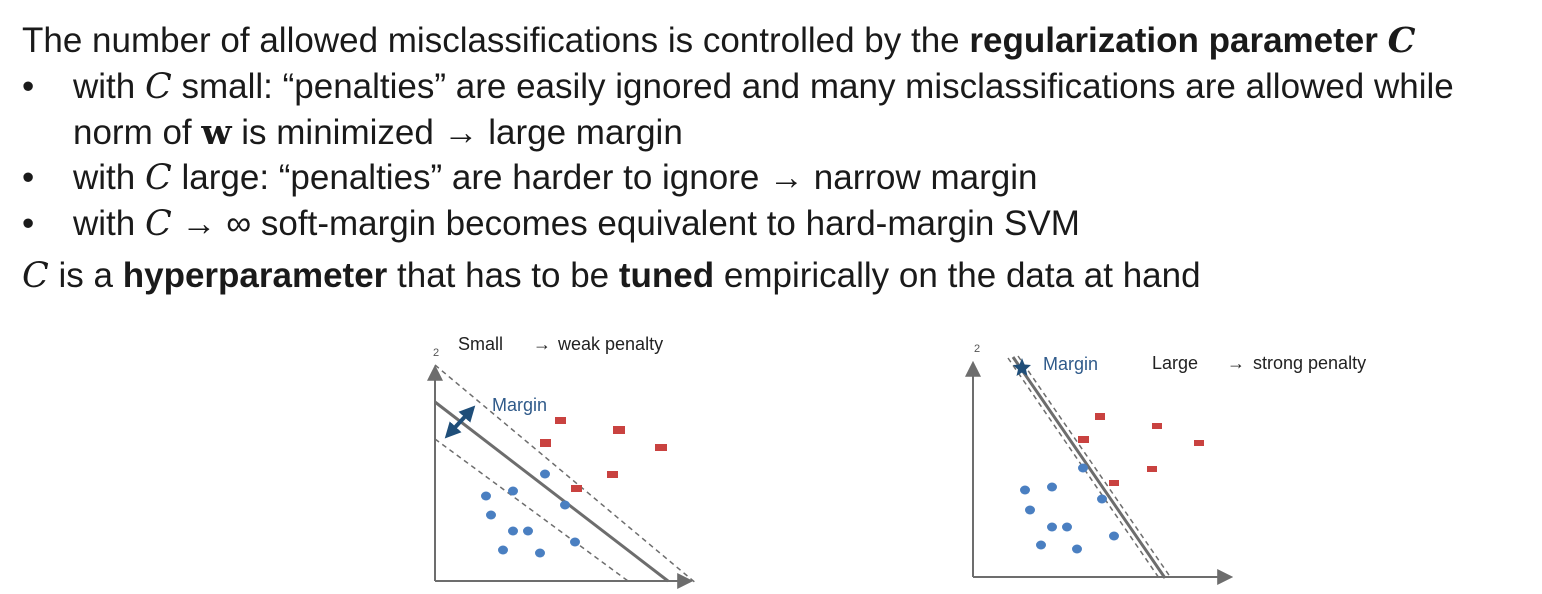  I want to click on diagram-small-c: 2 Small → weak penalty Margin, so click(562, 461).